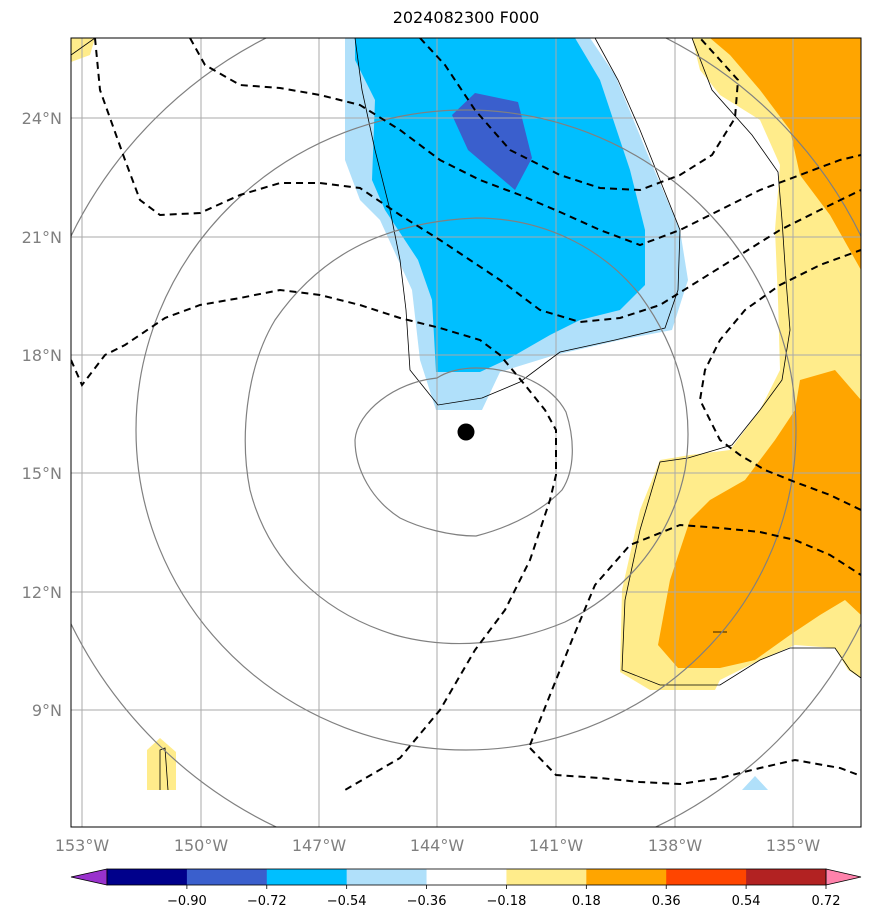 The image size is (873, 924). What do you see at coordinates (556, 845) in the screenshot?
I see `lon-label: 141°W` at bounding box center [556, 845].